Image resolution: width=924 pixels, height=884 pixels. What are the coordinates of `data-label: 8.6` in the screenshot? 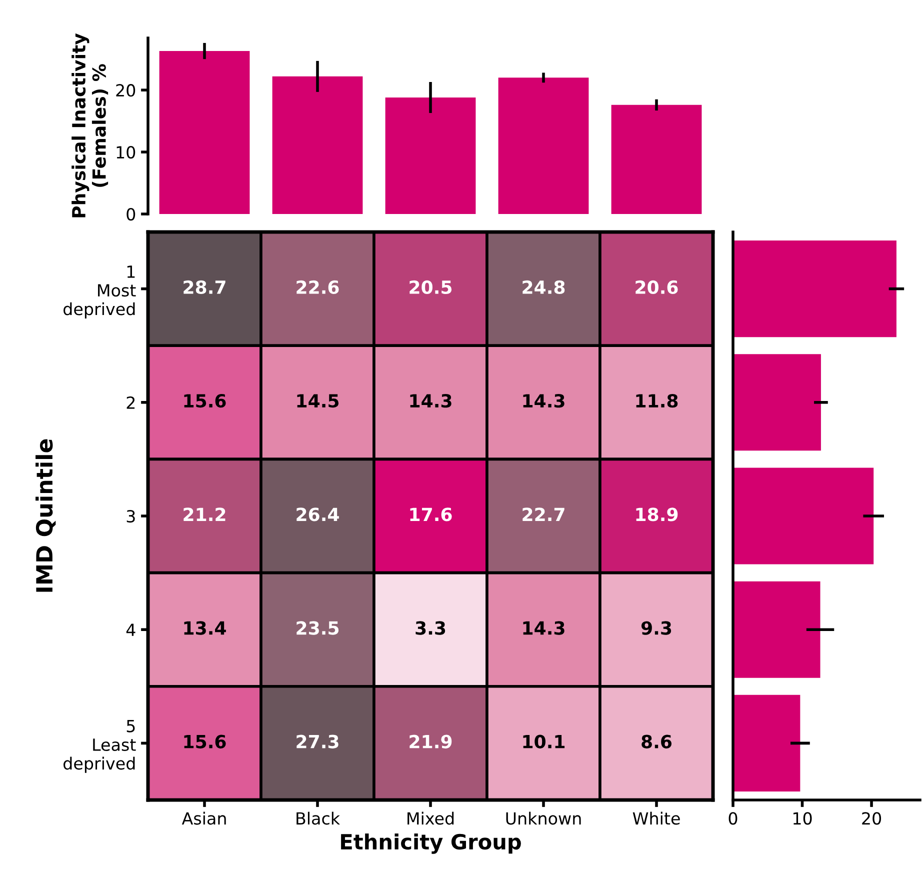 It's located at (657, 741).